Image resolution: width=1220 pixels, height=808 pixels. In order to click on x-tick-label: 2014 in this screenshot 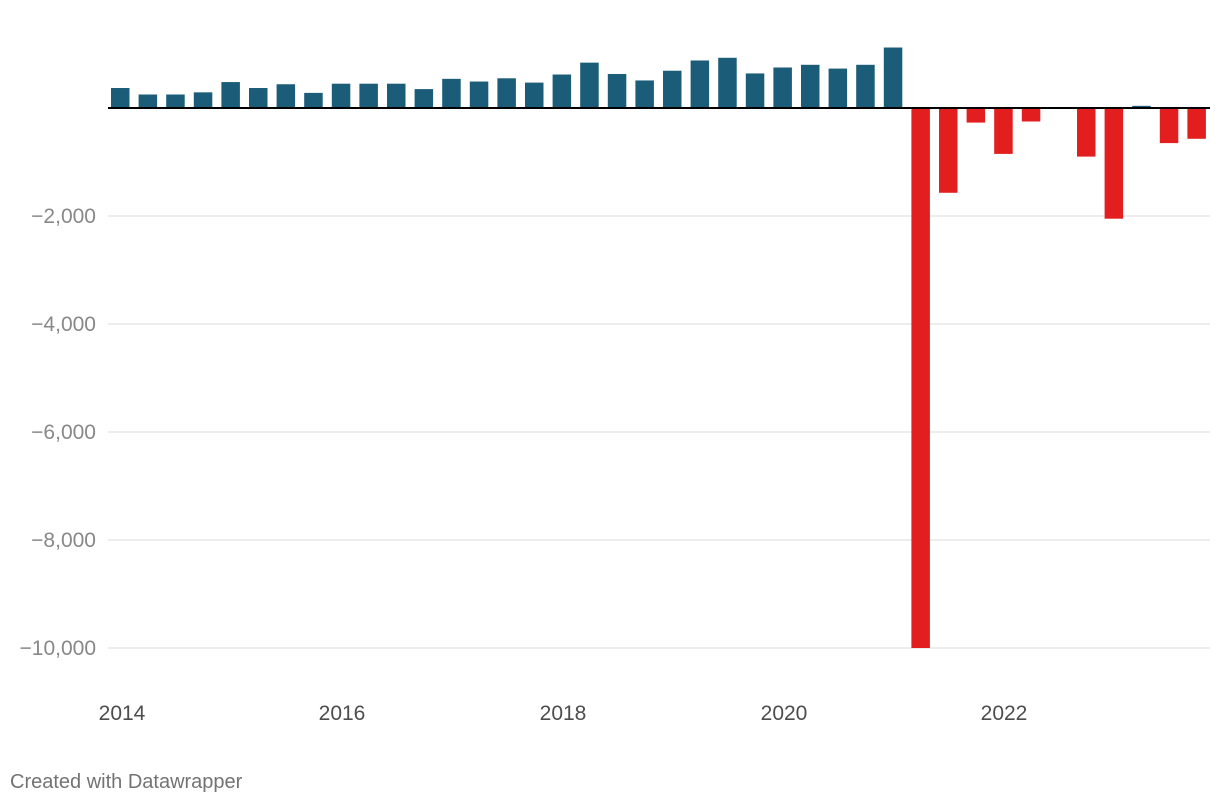, I will do `click(122, 713)`.